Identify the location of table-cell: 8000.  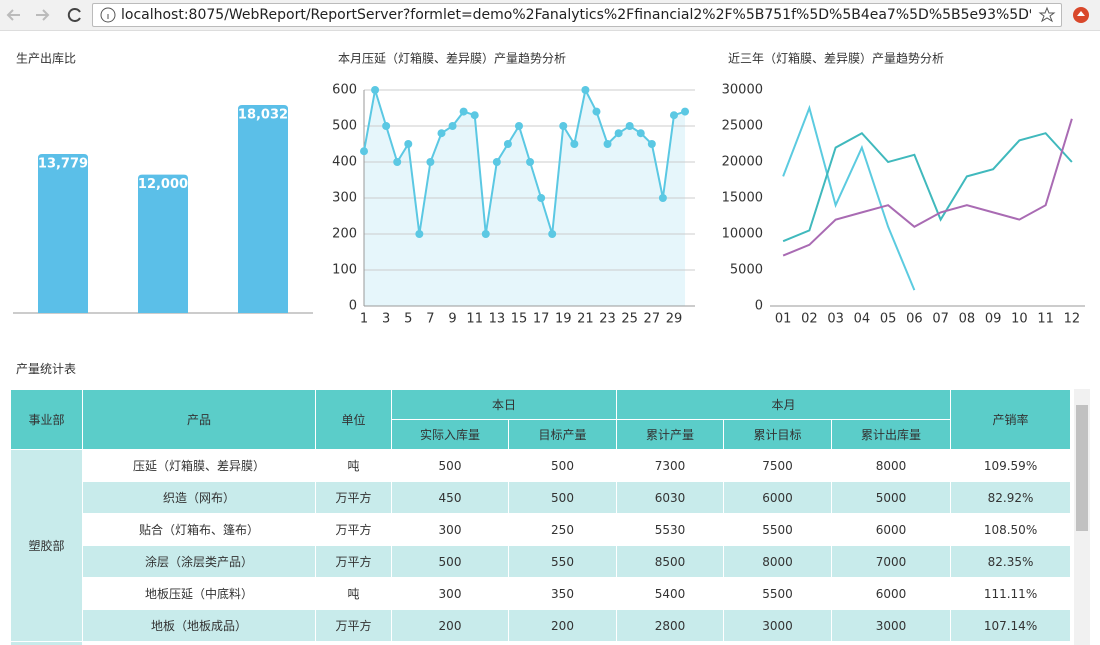
(778, 561).